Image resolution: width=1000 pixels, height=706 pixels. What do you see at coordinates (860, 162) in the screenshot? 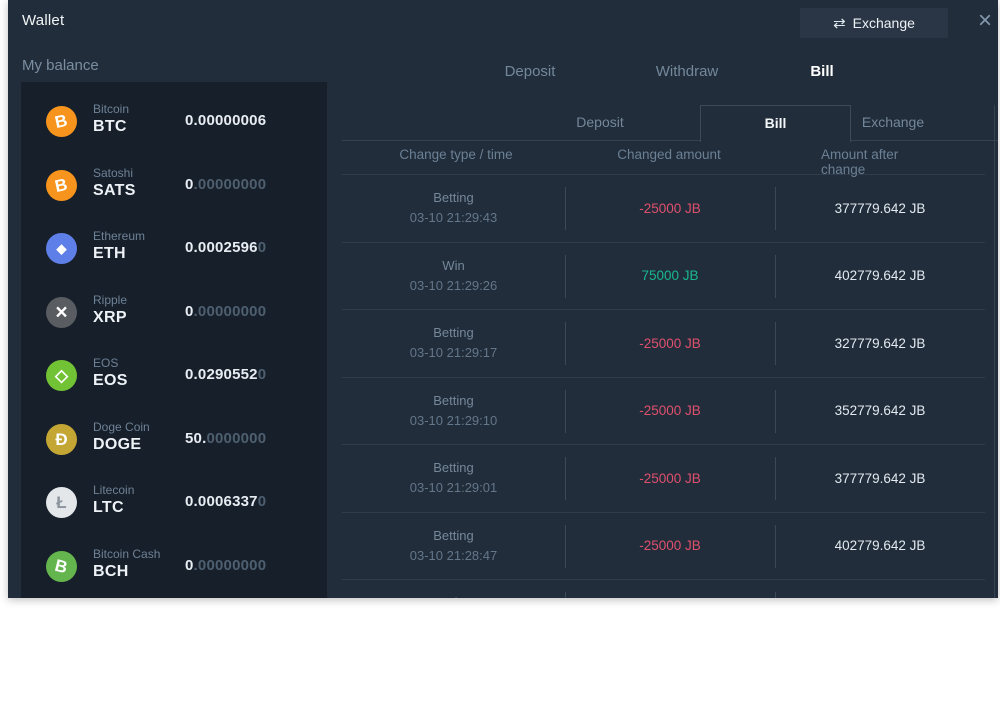
I see `column-header-amount-after: Amount after change` at bounding box center [860, 162].